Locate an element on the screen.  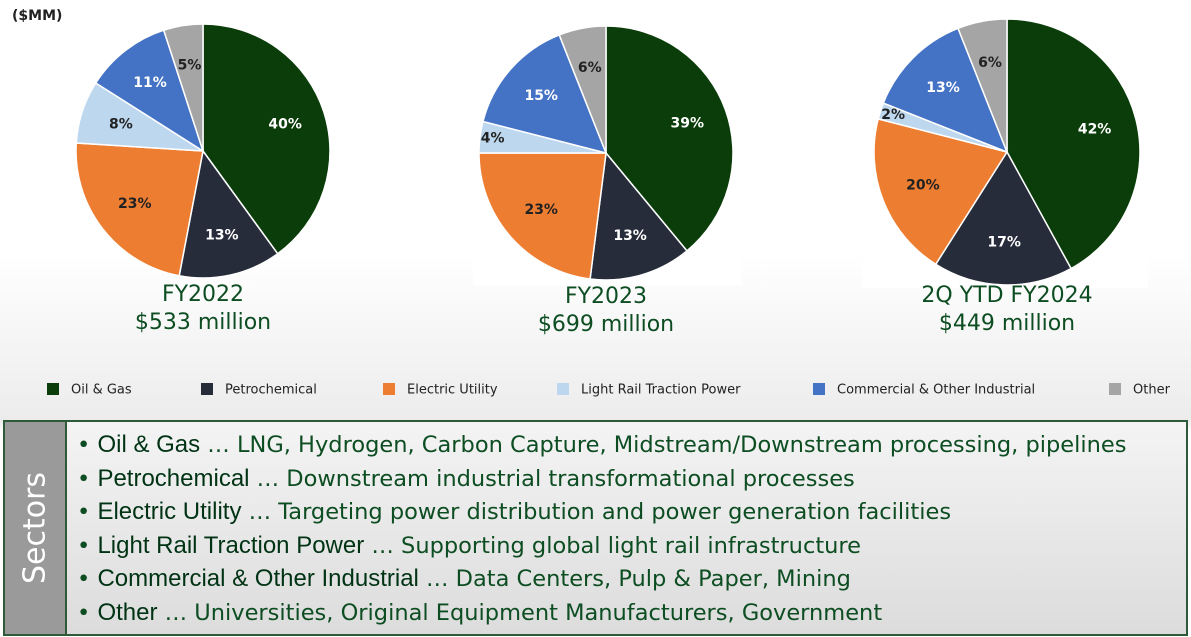
data-label: 4% is located at coordinates (493, 139).